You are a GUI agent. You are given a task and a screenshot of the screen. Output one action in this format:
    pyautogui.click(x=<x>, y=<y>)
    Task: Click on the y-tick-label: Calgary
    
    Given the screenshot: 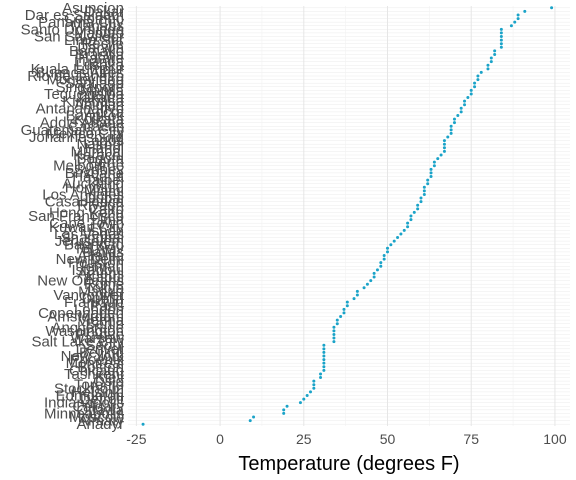 What is the action you would take?
    pyautogui.click(x=98, y=406)
    